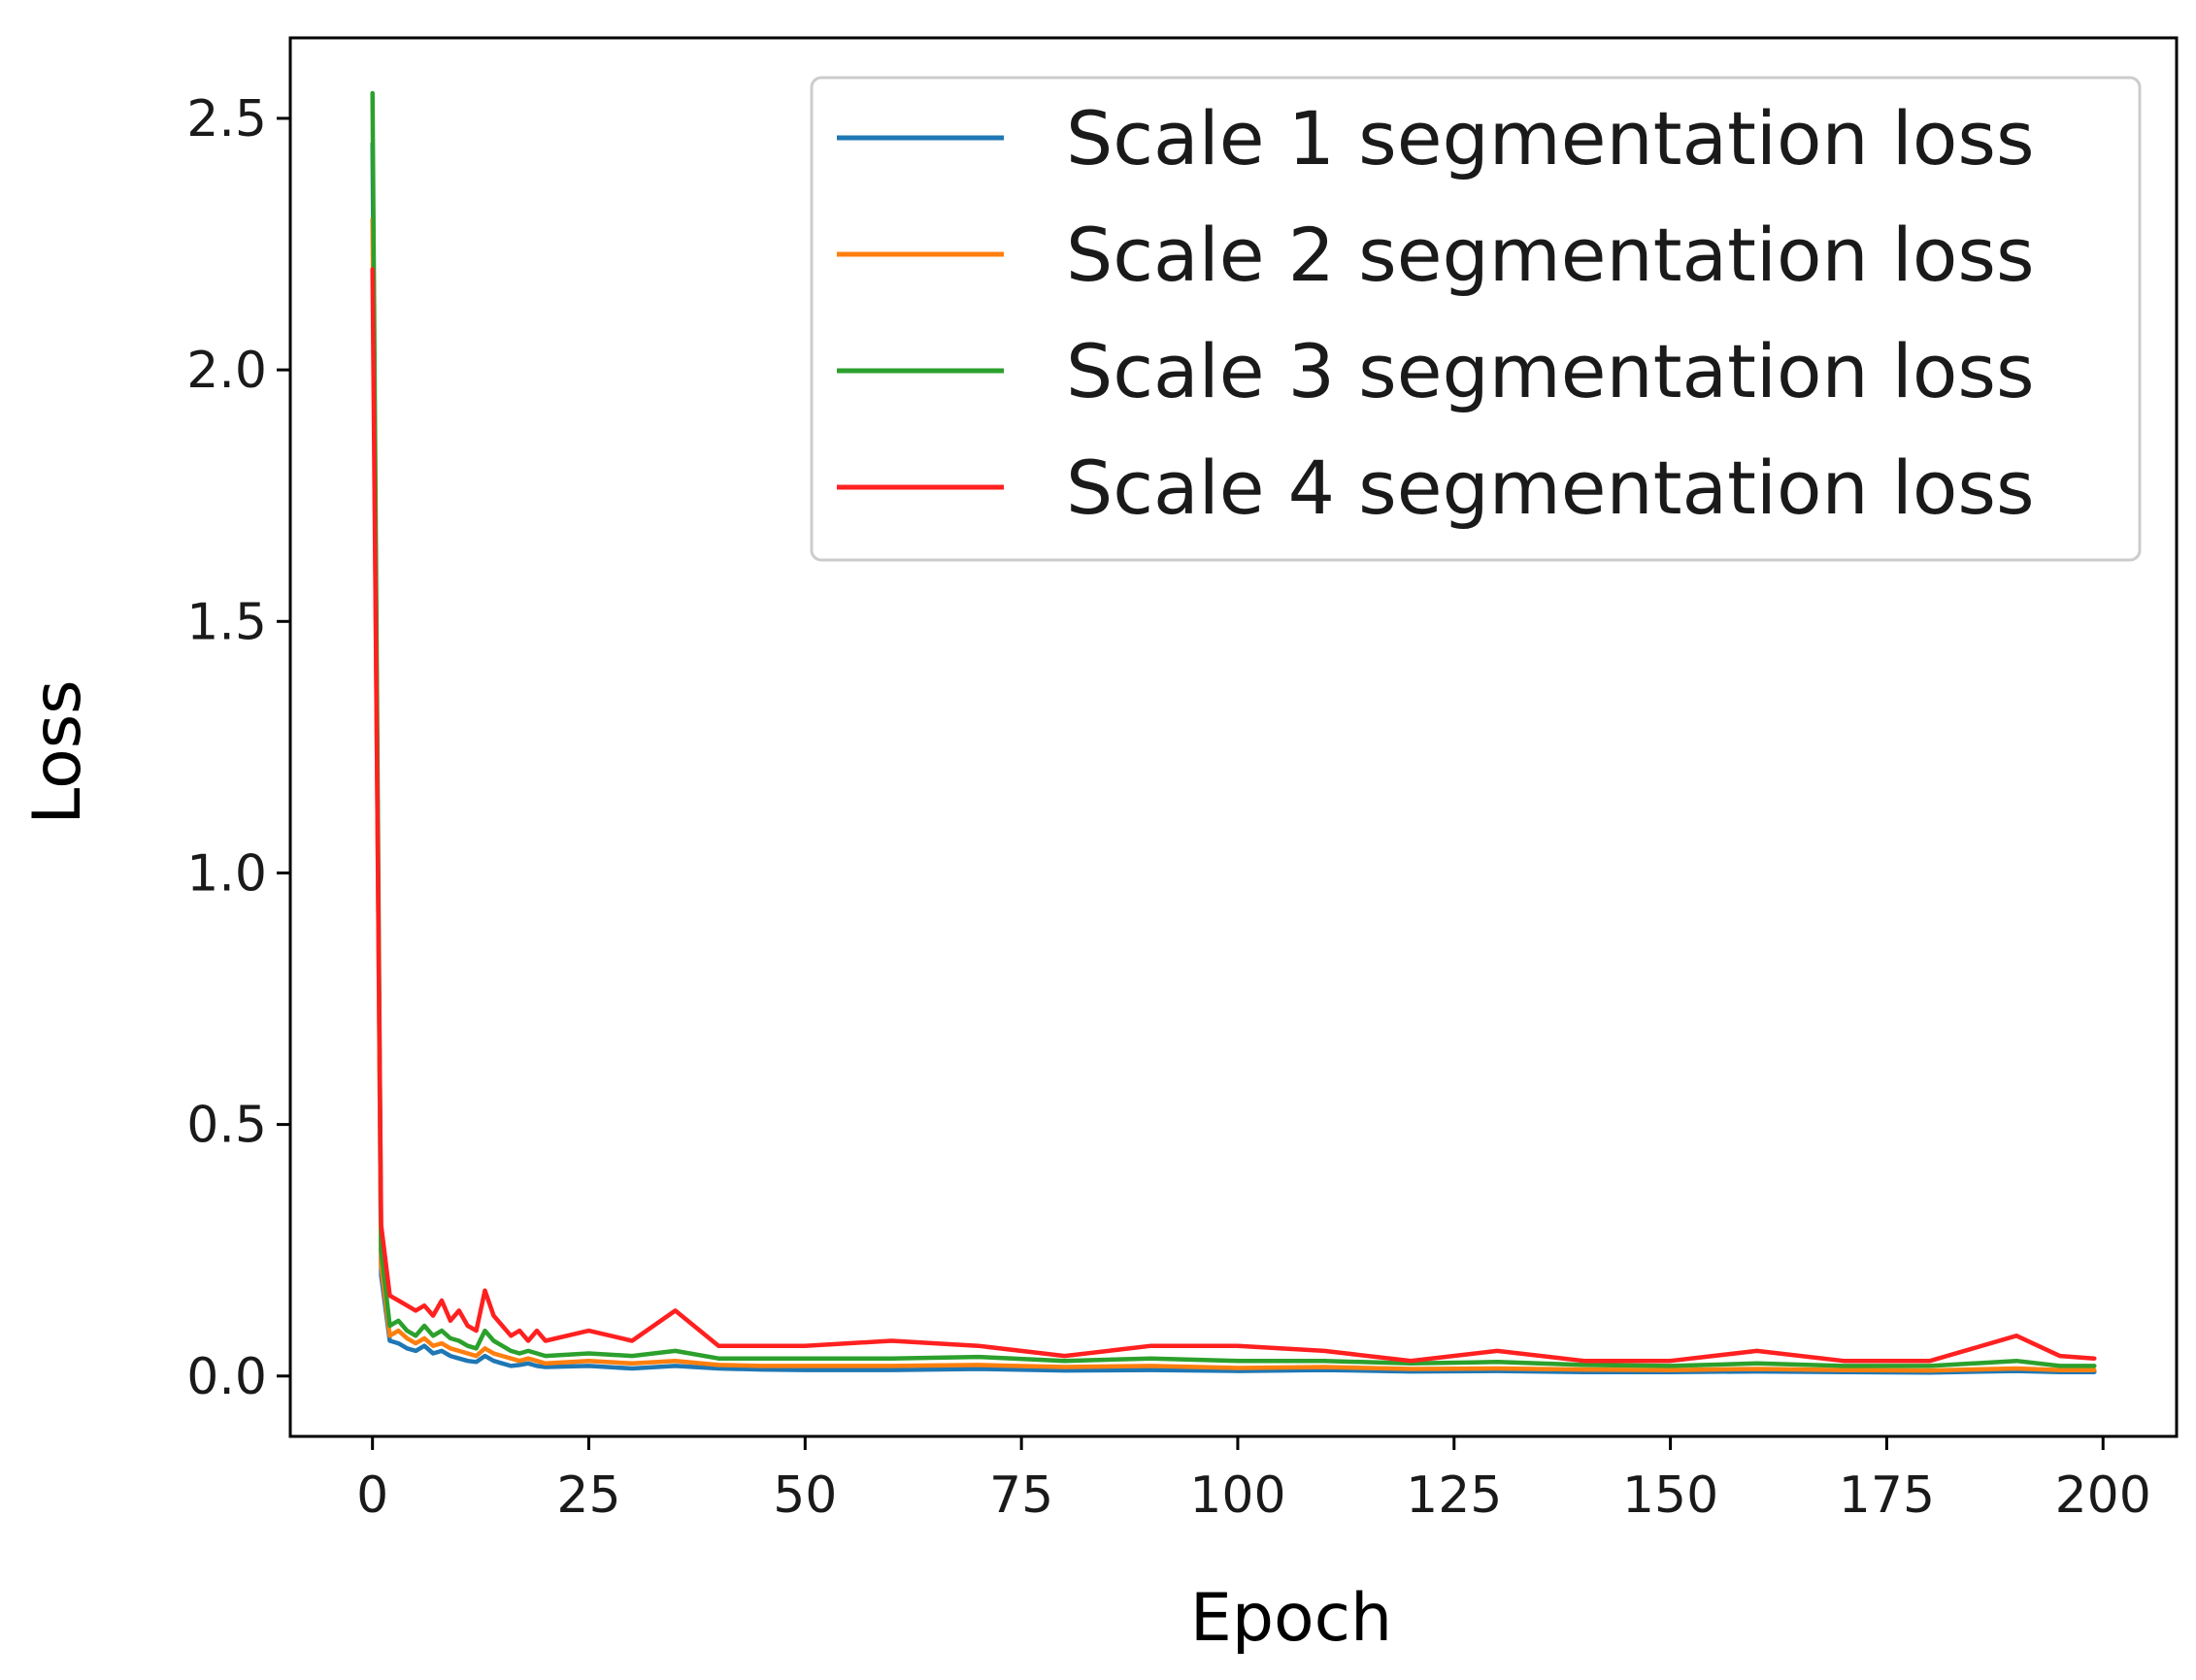 The image size is (2196, 1680). I want to click on y-tick-label: 0.0, so click(226, 1377).